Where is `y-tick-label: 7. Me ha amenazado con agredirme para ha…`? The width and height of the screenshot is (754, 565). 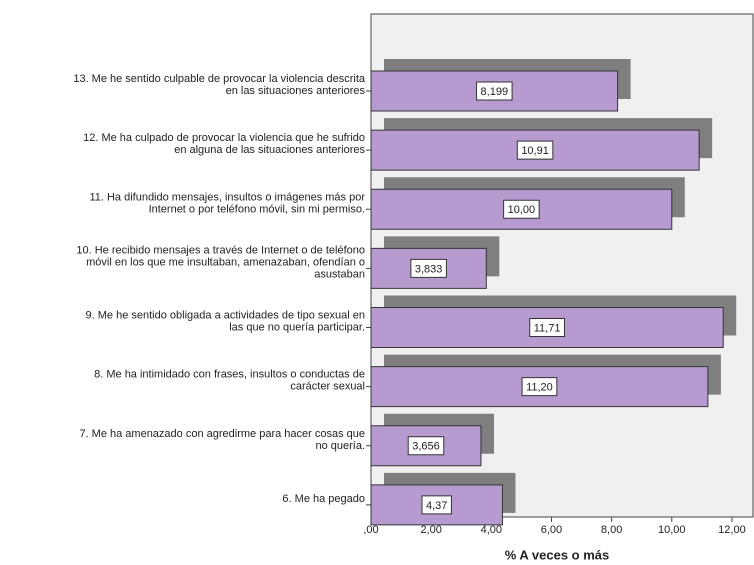 y-tick-label: 7. Me ha amenazado con agredirme para ha… is located at coordinates (222, 440).